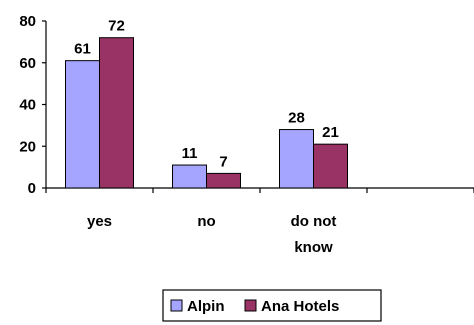 The width and height of the screenshot is (474, 325). Describe the element at coordinates (330, 132) in the screenshot. I see `data-label: 21` at that location.